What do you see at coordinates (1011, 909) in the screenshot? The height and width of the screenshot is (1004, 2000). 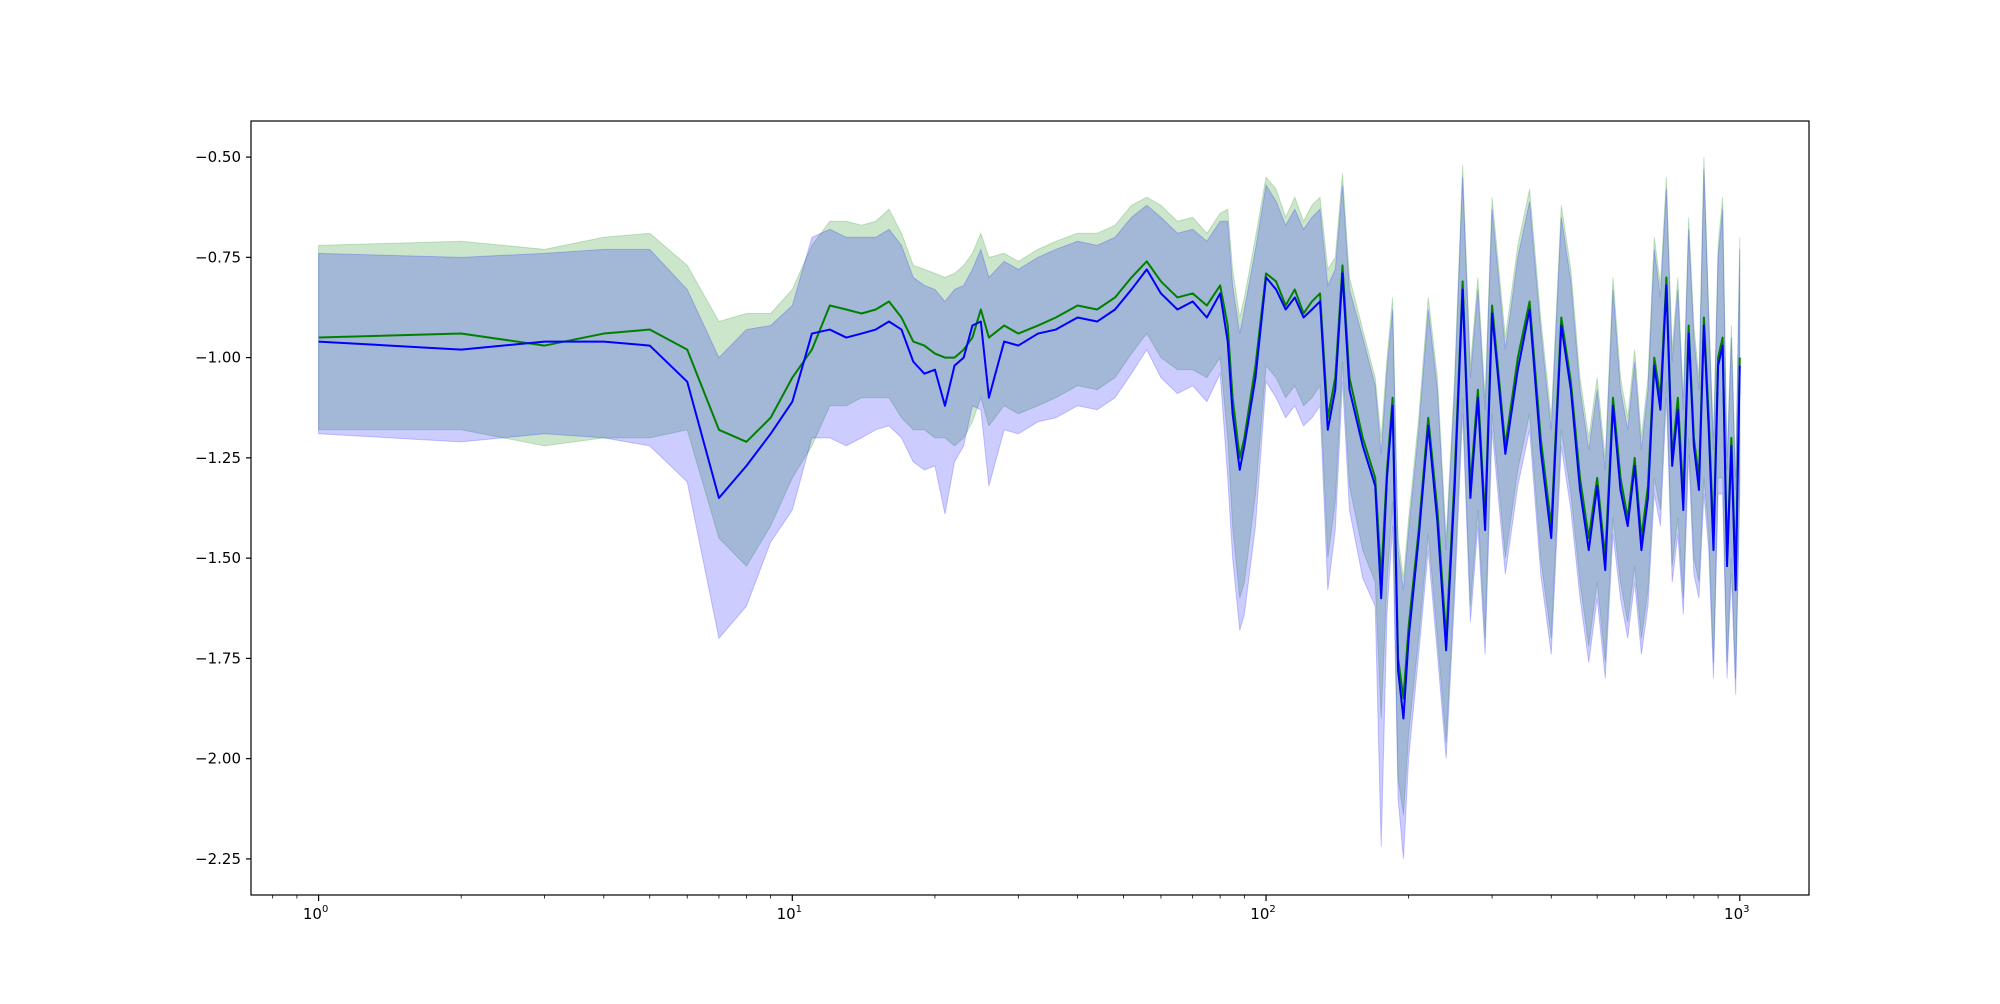 I see `x-axis: 10⁰ 10¹ 10² 10³` at bounding box center [1011, 909].